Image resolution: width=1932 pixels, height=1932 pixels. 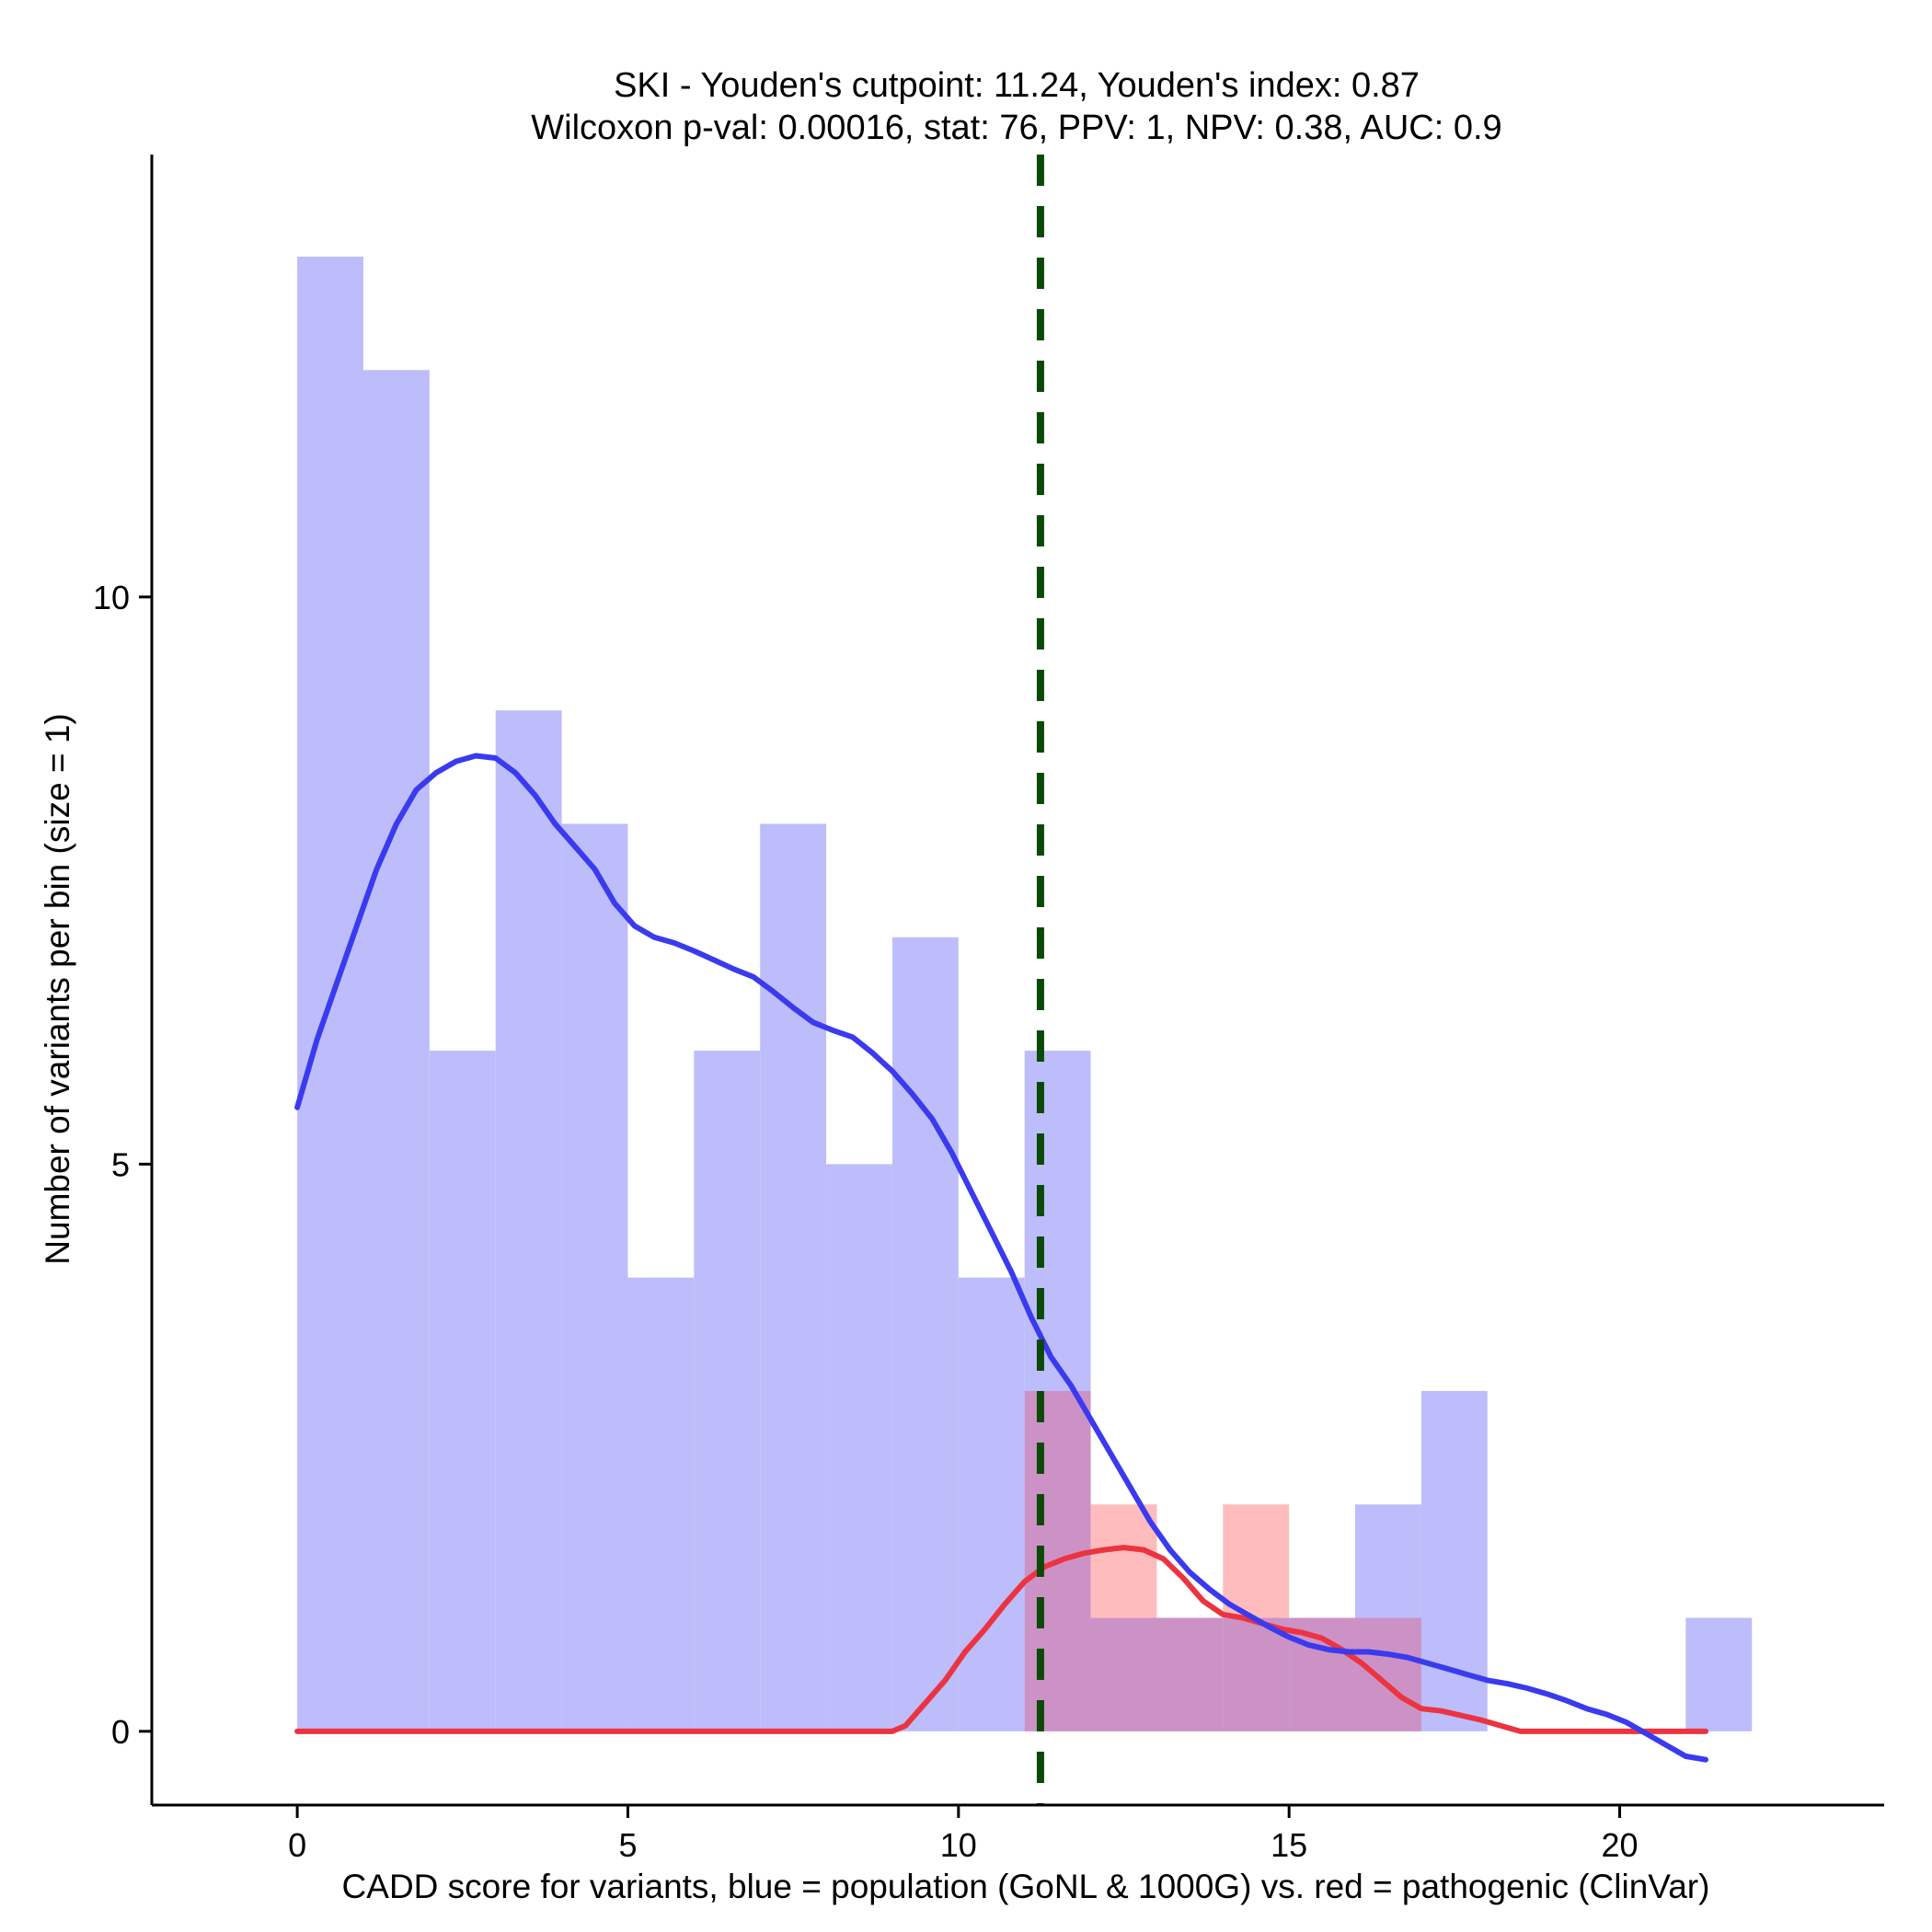 I want to click on x-tick-label: 20, so click(x=1619, y=1845).